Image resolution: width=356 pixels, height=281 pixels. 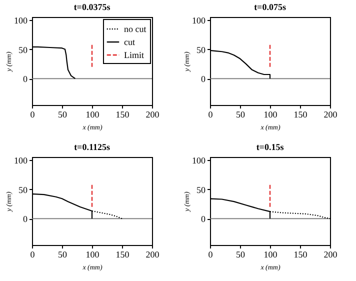 What do you see at coordinates (270, 147) in the screenshot?
I see `chart-title: t=0.15s` at bounding box center [270, 147].